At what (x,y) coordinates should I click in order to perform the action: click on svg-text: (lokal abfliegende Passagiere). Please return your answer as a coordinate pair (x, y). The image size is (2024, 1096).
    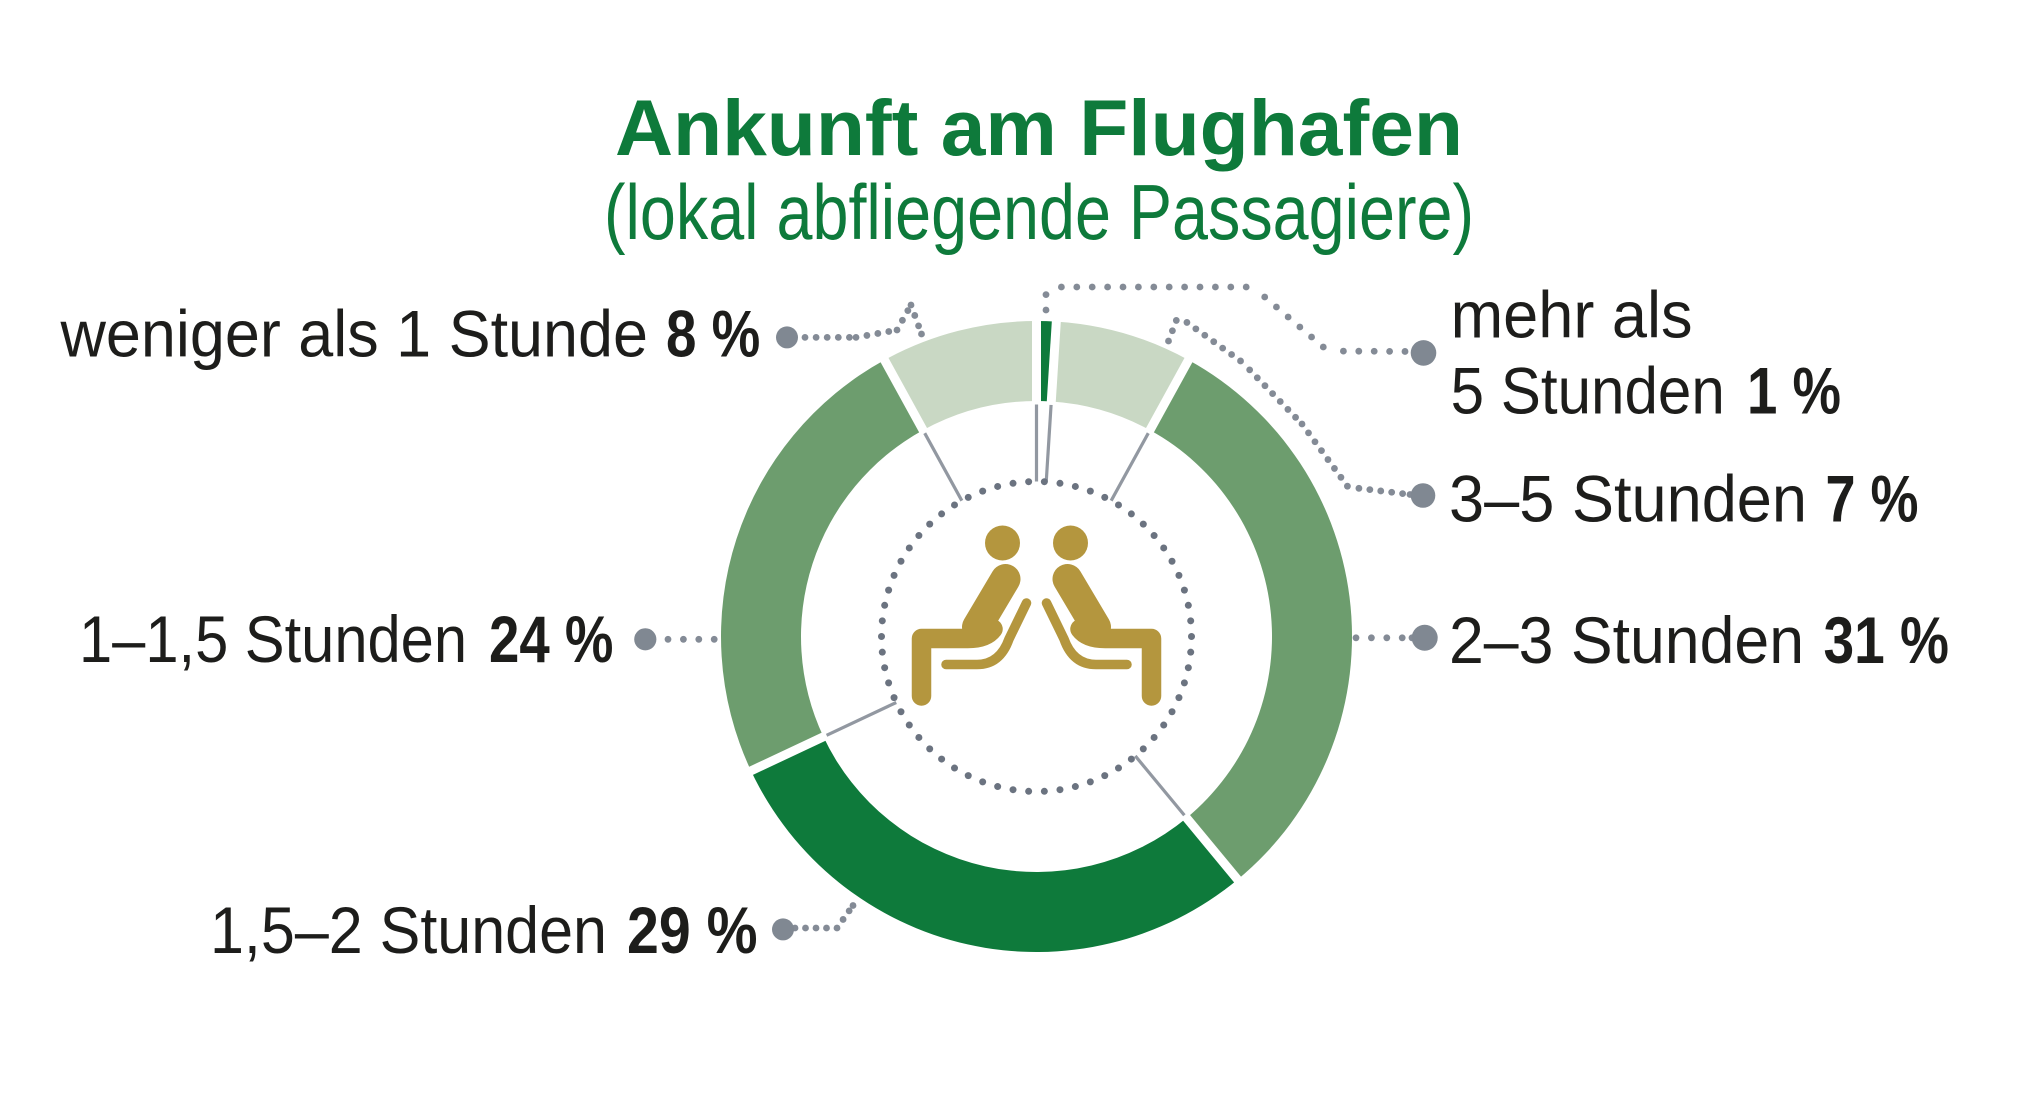
    Looking at the image, I should click on (1039, 212).